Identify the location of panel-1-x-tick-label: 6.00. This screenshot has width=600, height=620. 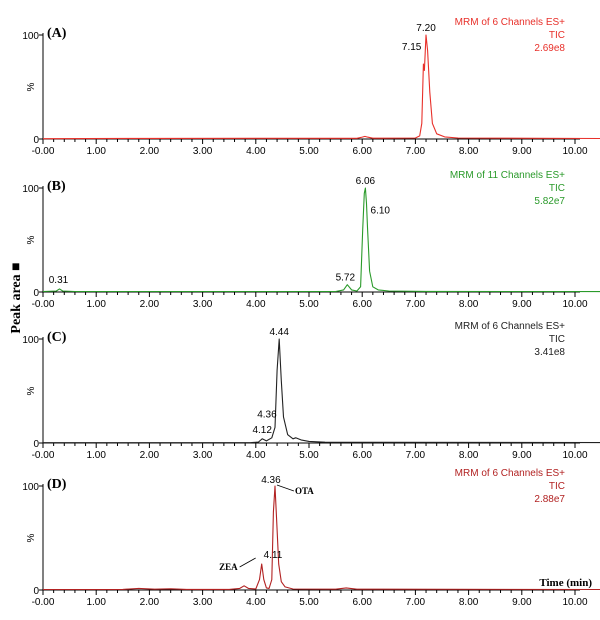
(362, 151).